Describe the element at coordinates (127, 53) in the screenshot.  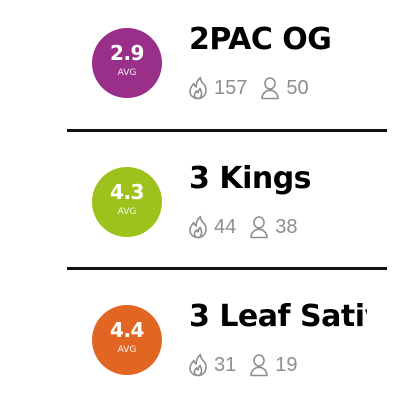
I see `rating-value: 2.9` at that location.